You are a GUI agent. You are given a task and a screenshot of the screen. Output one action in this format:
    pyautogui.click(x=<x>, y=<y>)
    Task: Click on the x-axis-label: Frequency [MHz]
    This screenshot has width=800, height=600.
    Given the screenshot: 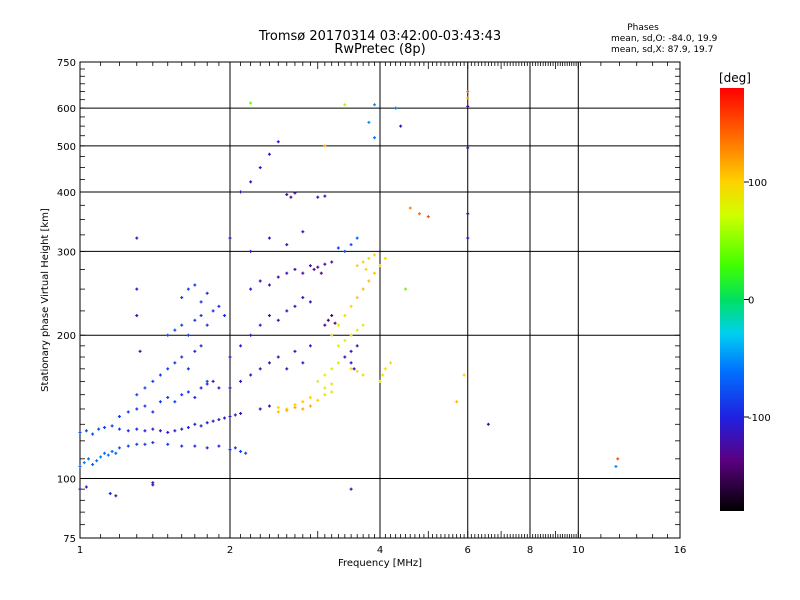 What is the action you would take?
    pyautogui.click(x=380, y=563)
    